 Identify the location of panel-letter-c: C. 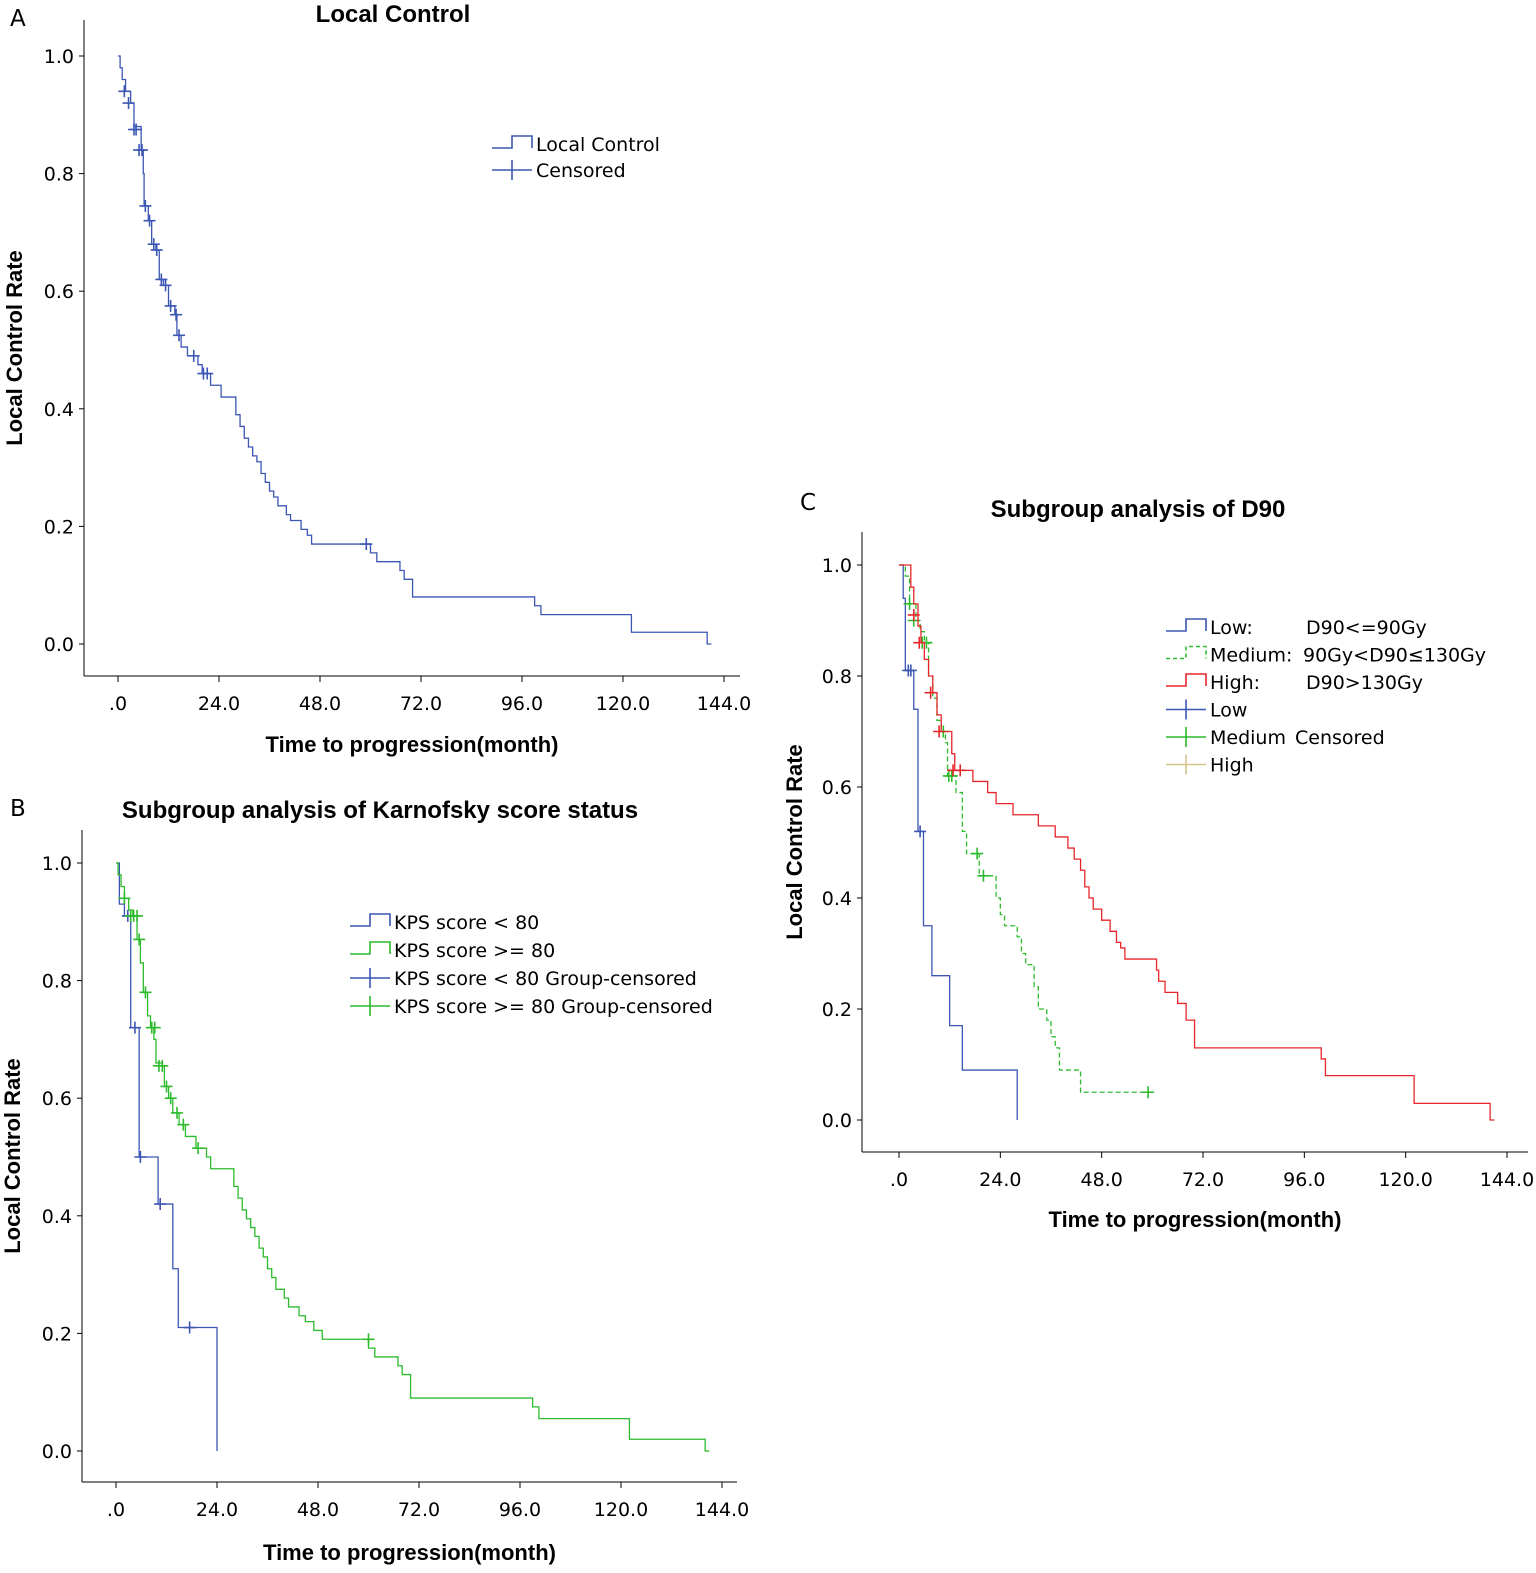
(808, 503).